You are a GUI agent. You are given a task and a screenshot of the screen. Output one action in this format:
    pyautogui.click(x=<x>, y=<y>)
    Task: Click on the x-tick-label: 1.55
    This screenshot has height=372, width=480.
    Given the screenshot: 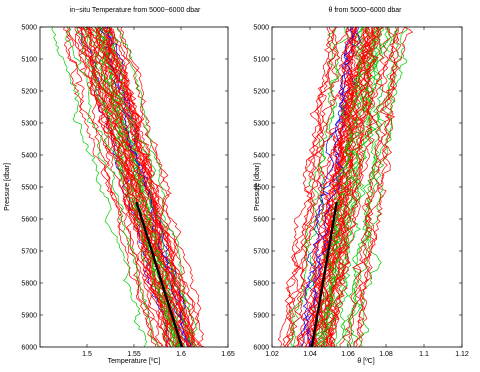 What is the action you would take?
    pyautogui.click(x=134, y=354)
    